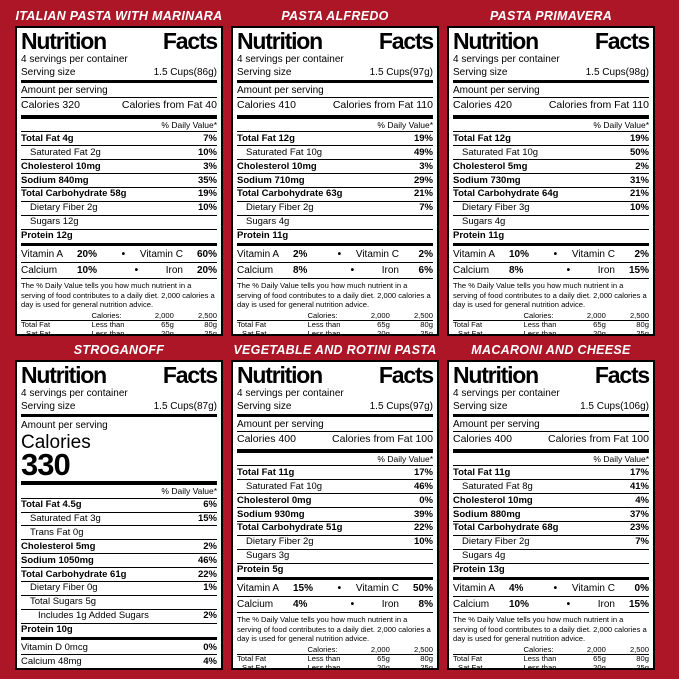 This screenshot has width=679, height=679. What do you see at coordinates (207, 180) in the screenshot?
I see `nutrient-daily-value: 35%` at bounding box center [207, 180].